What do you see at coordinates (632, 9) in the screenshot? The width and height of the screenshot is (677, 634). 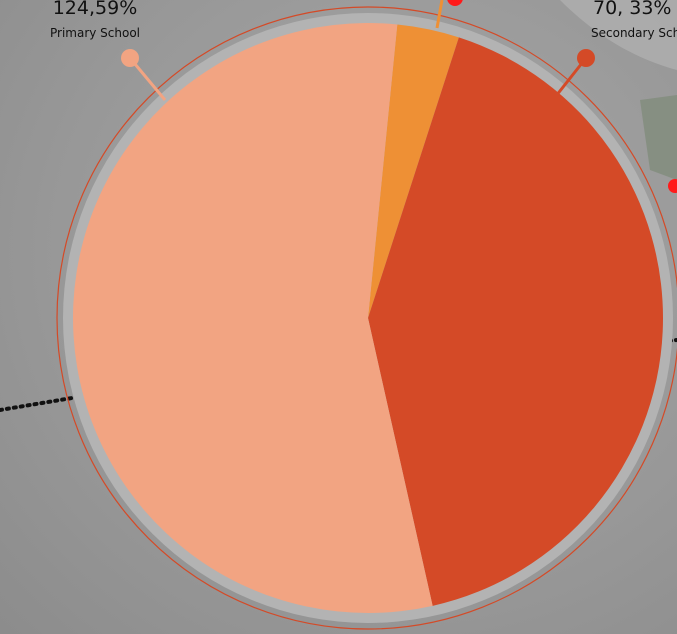 I see `callout-value: 70, 33%` at bounding box center [632, 9].